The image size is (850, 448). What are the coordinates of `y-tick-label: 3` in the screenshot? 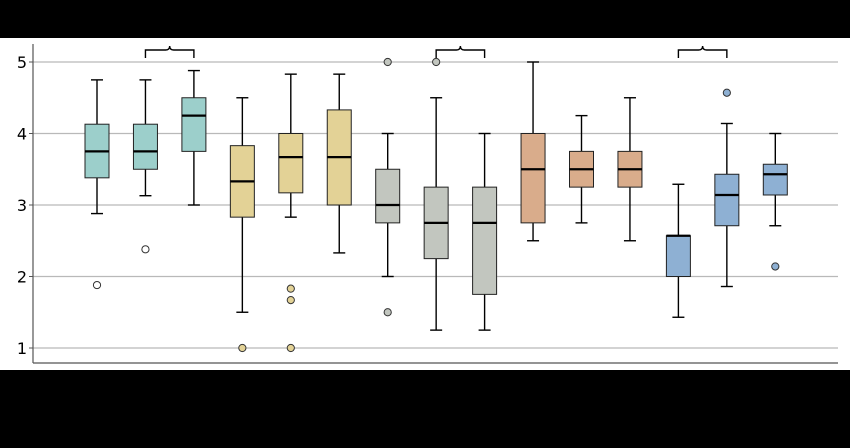 It's located at (22, 205).